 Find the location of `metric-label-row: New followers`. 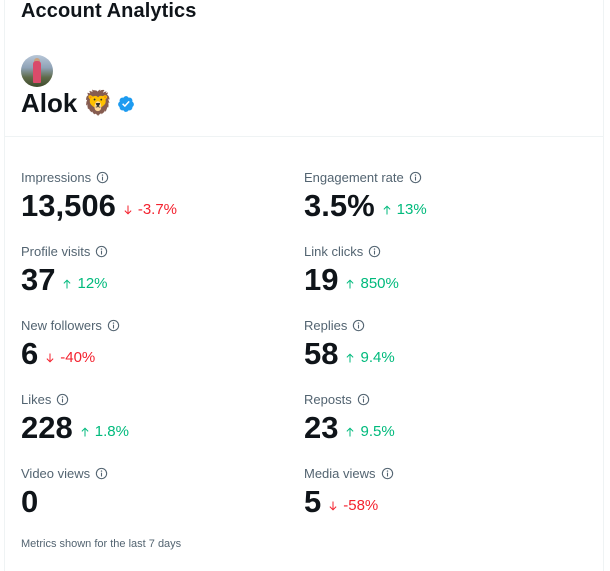

metric-label-row: New followers is located at coordinates (151, 325).